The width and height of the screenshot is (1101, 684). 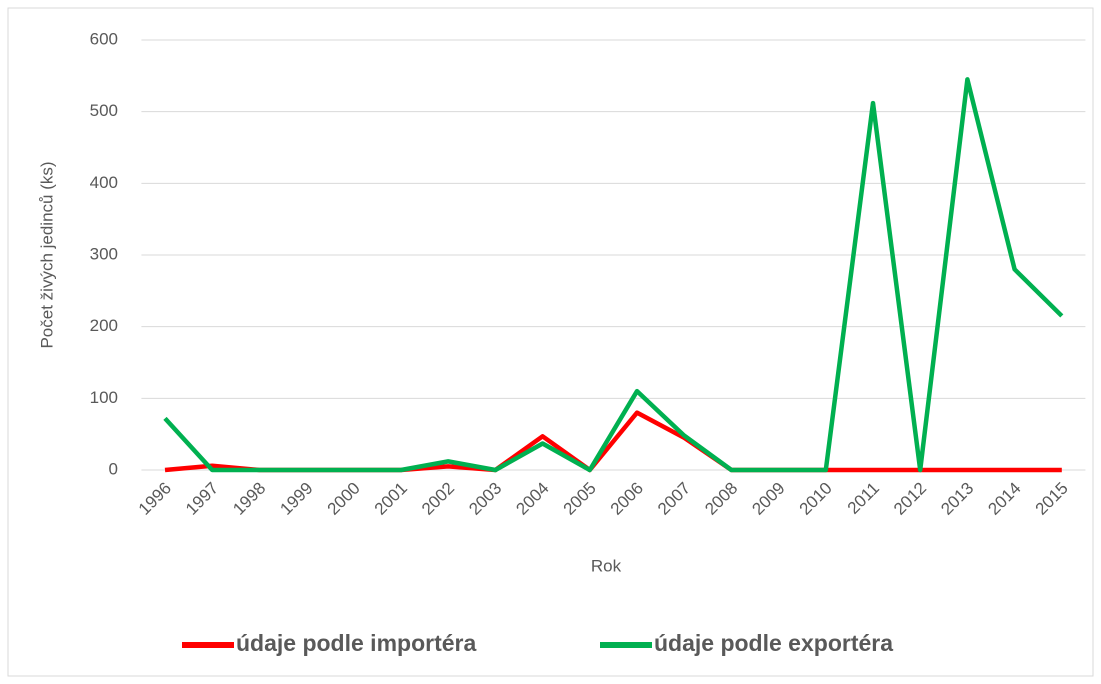 I want to click on y-tick-label: 200, so click(x=104, y=325).